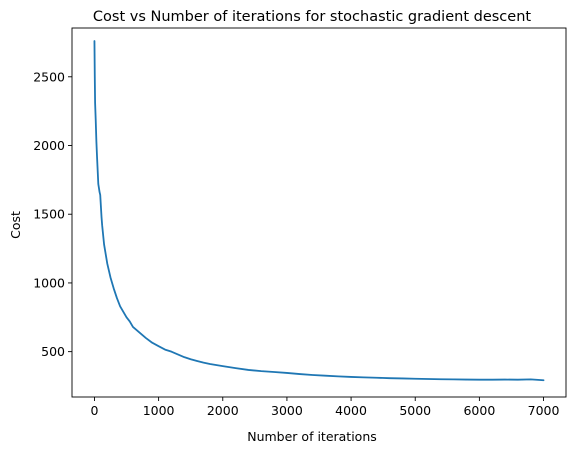 The height and width of the screenshot is (453, 584). What do you see at coordinates (15, 225) in the screenshot?
I see `y-axis-label: Cost` at bounding box center [15, 225].